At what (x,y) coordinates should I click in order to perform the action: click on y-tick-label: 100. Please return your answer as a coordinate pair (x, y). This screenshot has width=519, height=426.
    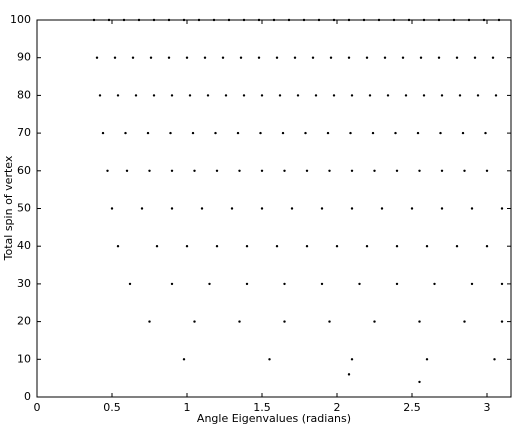
    Looking at the image, I should click on (20, 19).